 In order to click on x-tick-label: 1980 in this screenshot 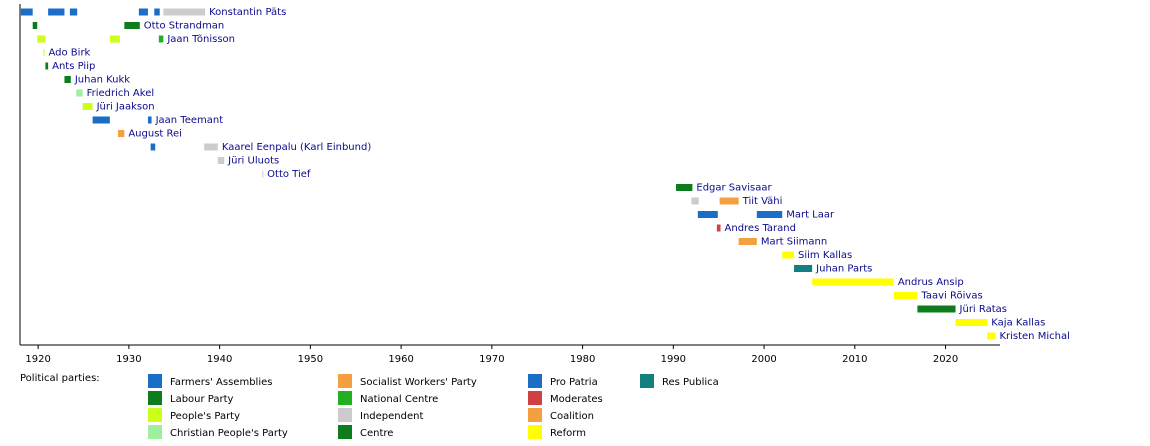, I will do `click(582, 359)`.